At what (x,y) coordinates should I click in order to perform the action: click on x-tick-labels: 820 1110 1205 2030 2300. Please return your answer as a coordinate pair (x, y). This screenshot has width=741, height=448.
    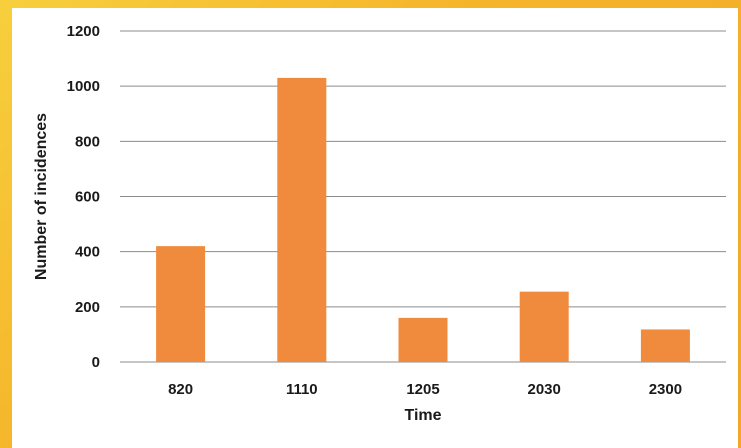
    Looking at the image, I should click on (425, 389).